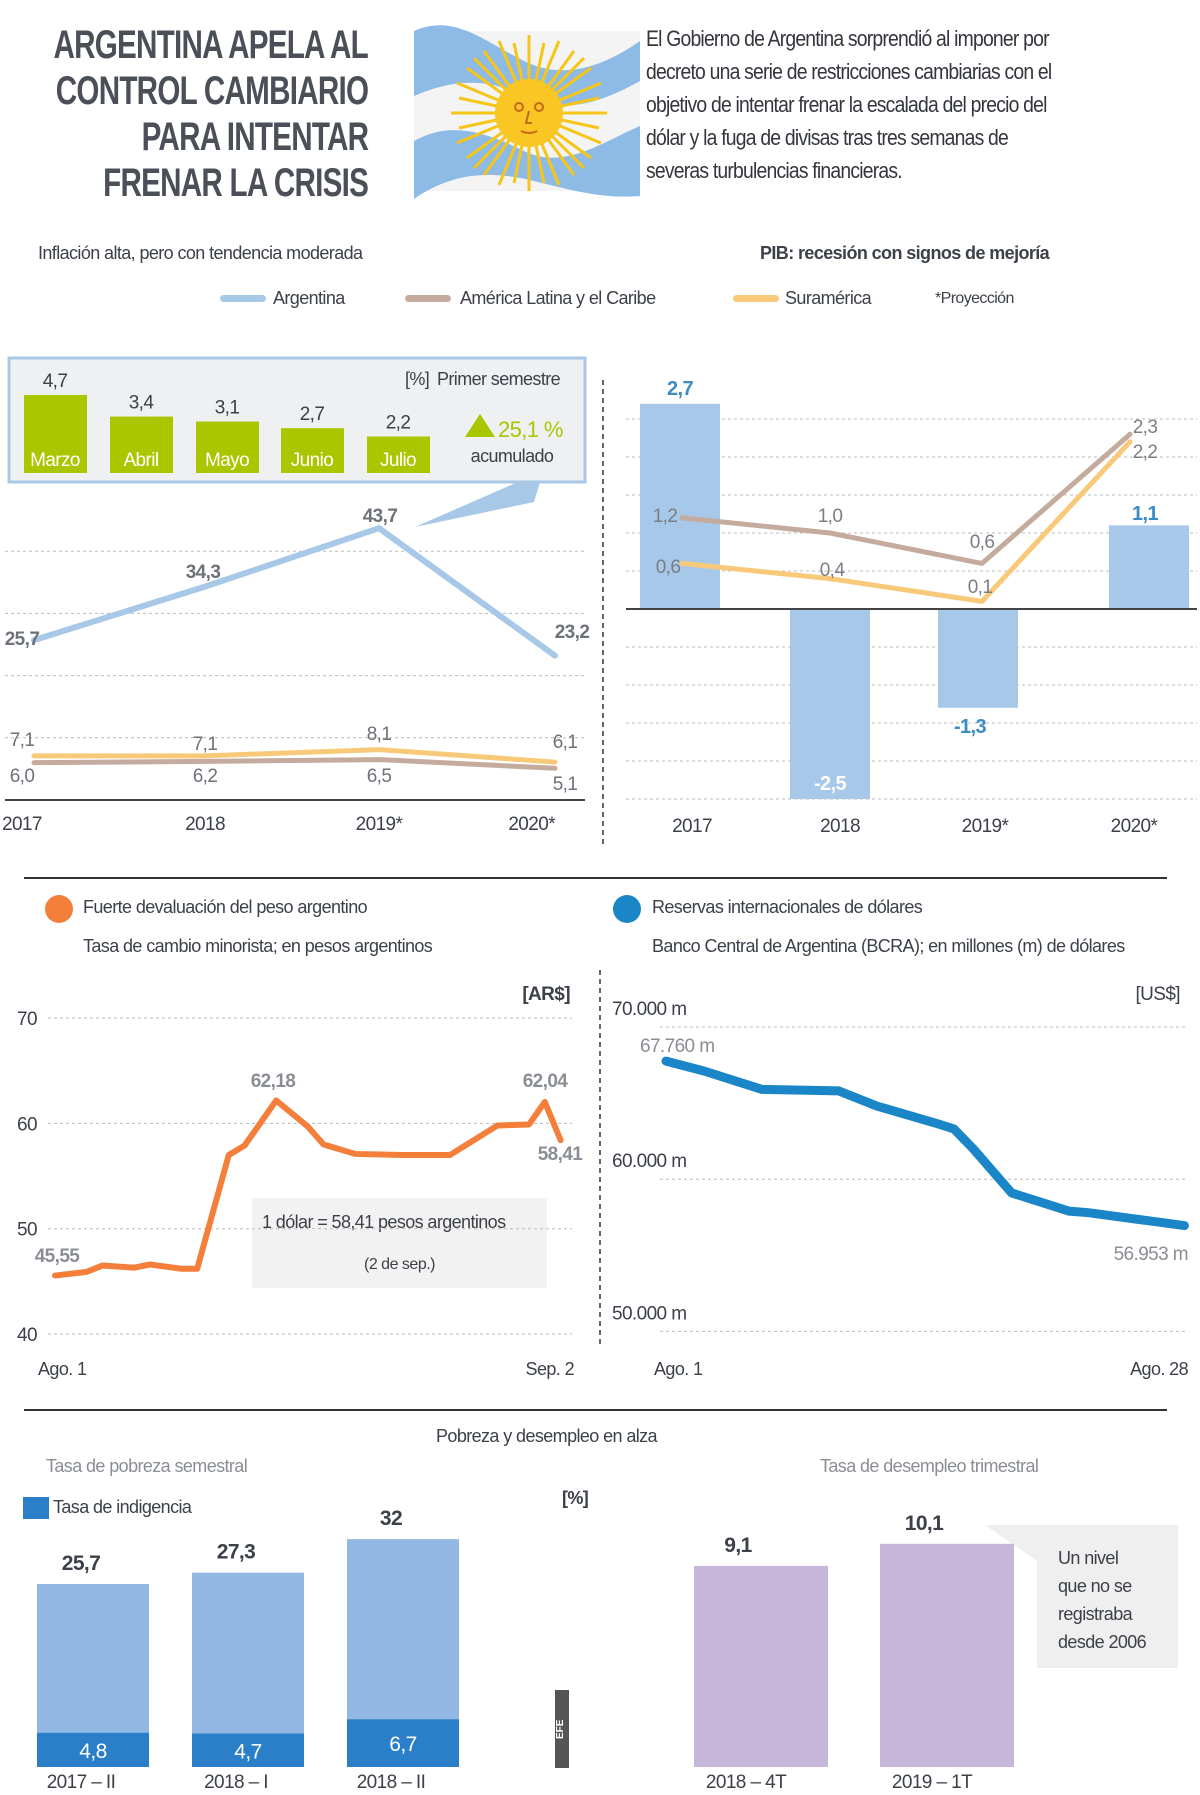 The width and height of the screenshot is (1200, 1795). I want to click on data-label: 0,6, so click(982, 542).